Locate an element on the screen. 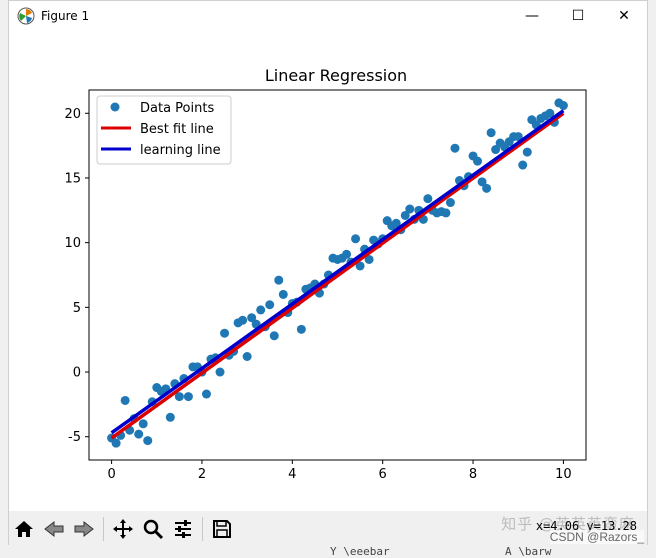 The height and width of the screenshot is (558, 656). legend-label-learning: learning line is located at coordinates (180, 150).